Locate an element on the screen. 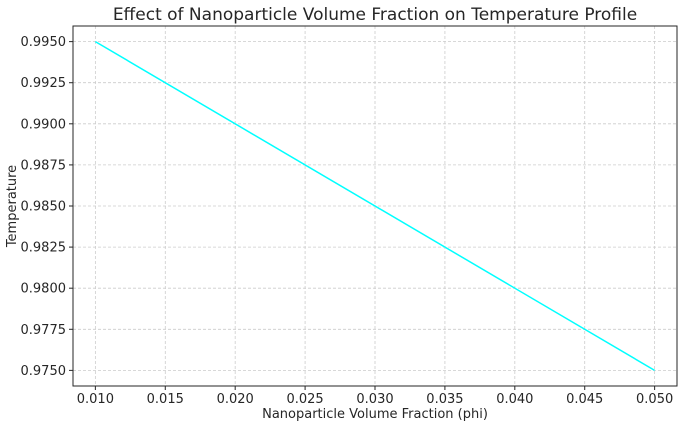 Image resolution: width=686 pixels, height=428 pixels. x-axis-label: Nanoparticle Volume Fraction (phi) is located at coordinates (375, 414).